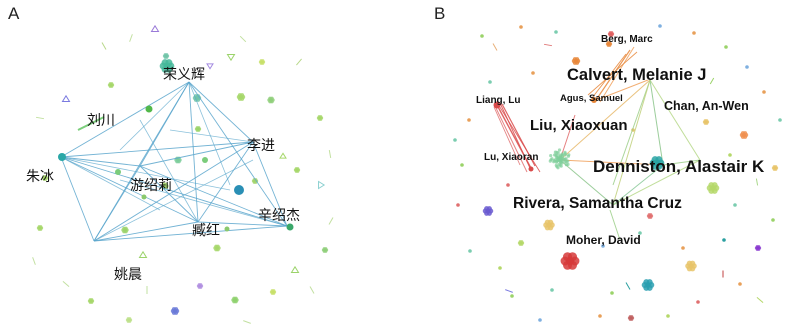 The width and height of the screenshot is (793, 332). Describe the element at coordinates (91, 123) in the screenshot. I see `edge-liuchuan-link` at that location.